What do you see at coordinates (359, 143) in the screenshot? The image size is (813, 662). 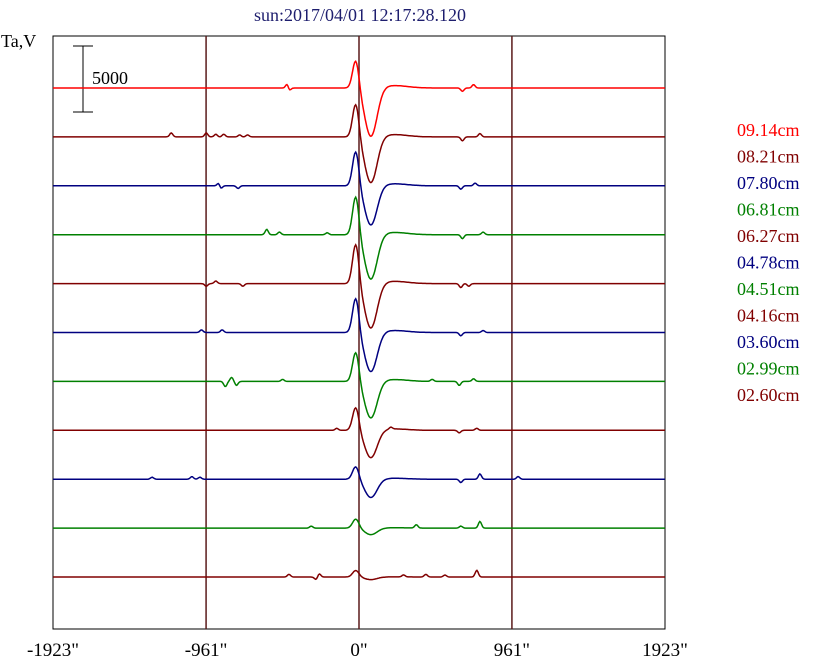 I see `trace-08.21cm` at bounding box center [359, 143].